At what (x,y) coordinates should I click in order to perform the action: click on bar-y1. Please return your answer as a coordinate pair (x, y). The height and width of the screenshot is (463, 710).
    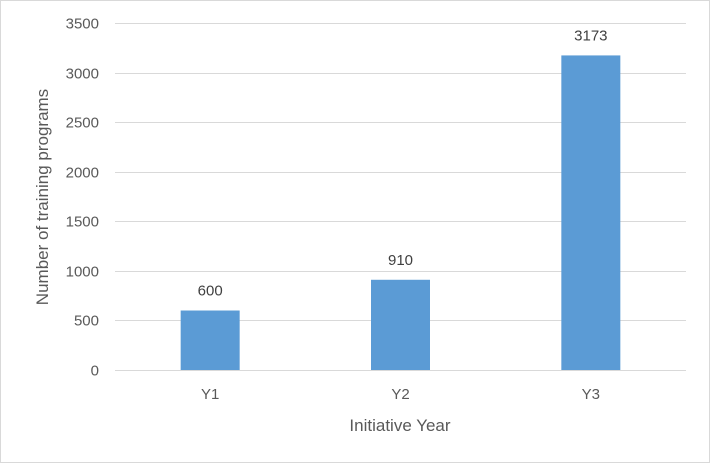
    Looking at the image, I should click on (210, 340).